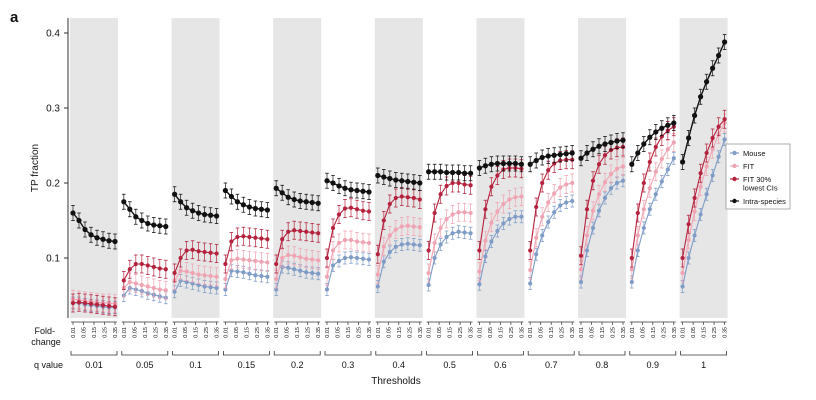  Describe the element at coordinates (53, 259) in the screenshot. I see `y-tick-label: 0.1` at that location.